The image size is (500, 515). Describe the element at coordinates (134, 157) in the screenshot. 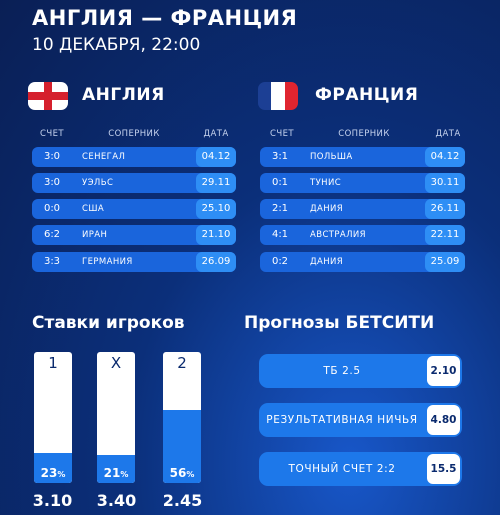

I see `match-row: 3:0 СЕНЕГАЛ 04.12` at that location.